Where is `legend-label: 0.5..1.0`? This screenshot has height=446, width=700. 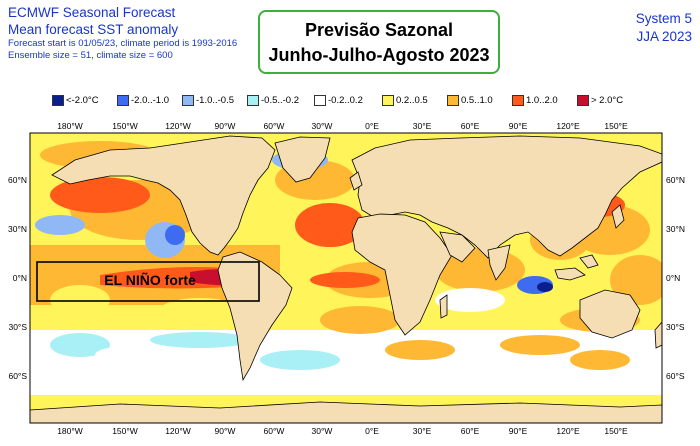 legend-label: 0.5..1.0 is located at coordinates (477, 100).